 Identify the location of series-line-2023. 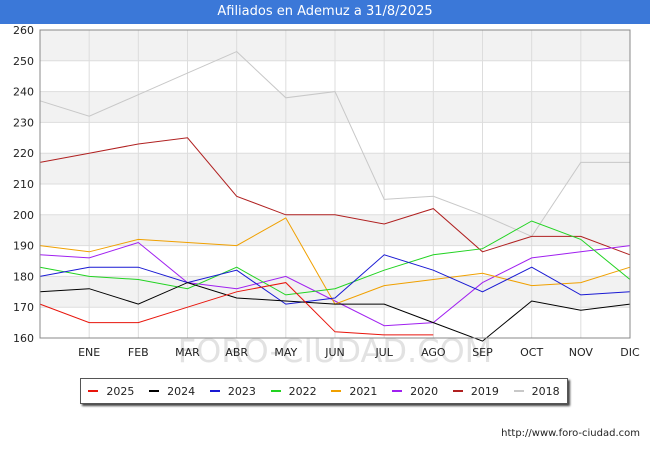
(335, 279).